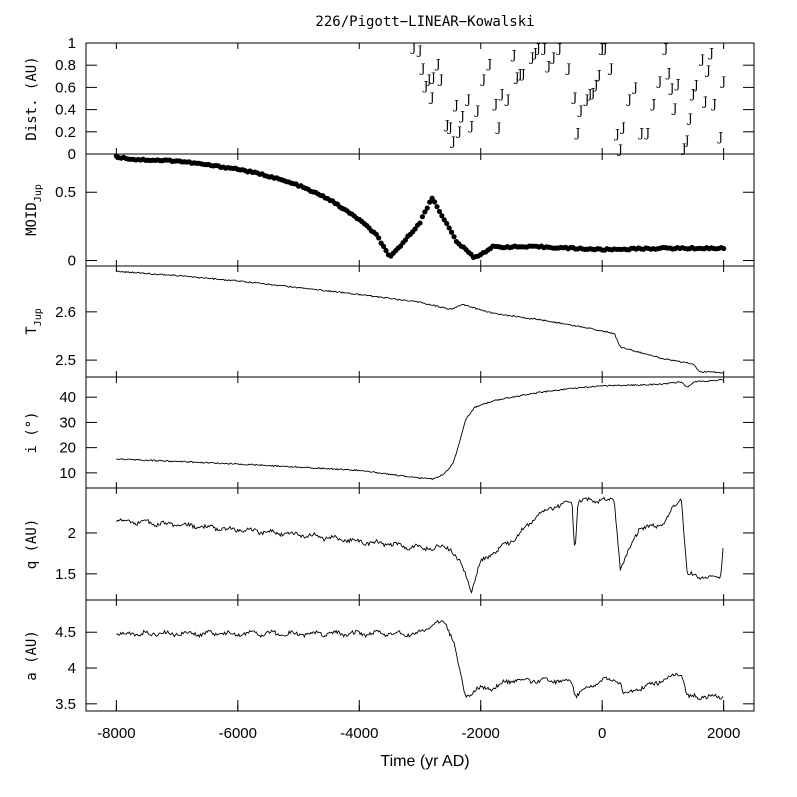 Image resolution: width=797 pixels, height=797 pixels. Describe the element at coordinates (72, 43) in the screenshot. I see `y-tick-label: 1` at that location.